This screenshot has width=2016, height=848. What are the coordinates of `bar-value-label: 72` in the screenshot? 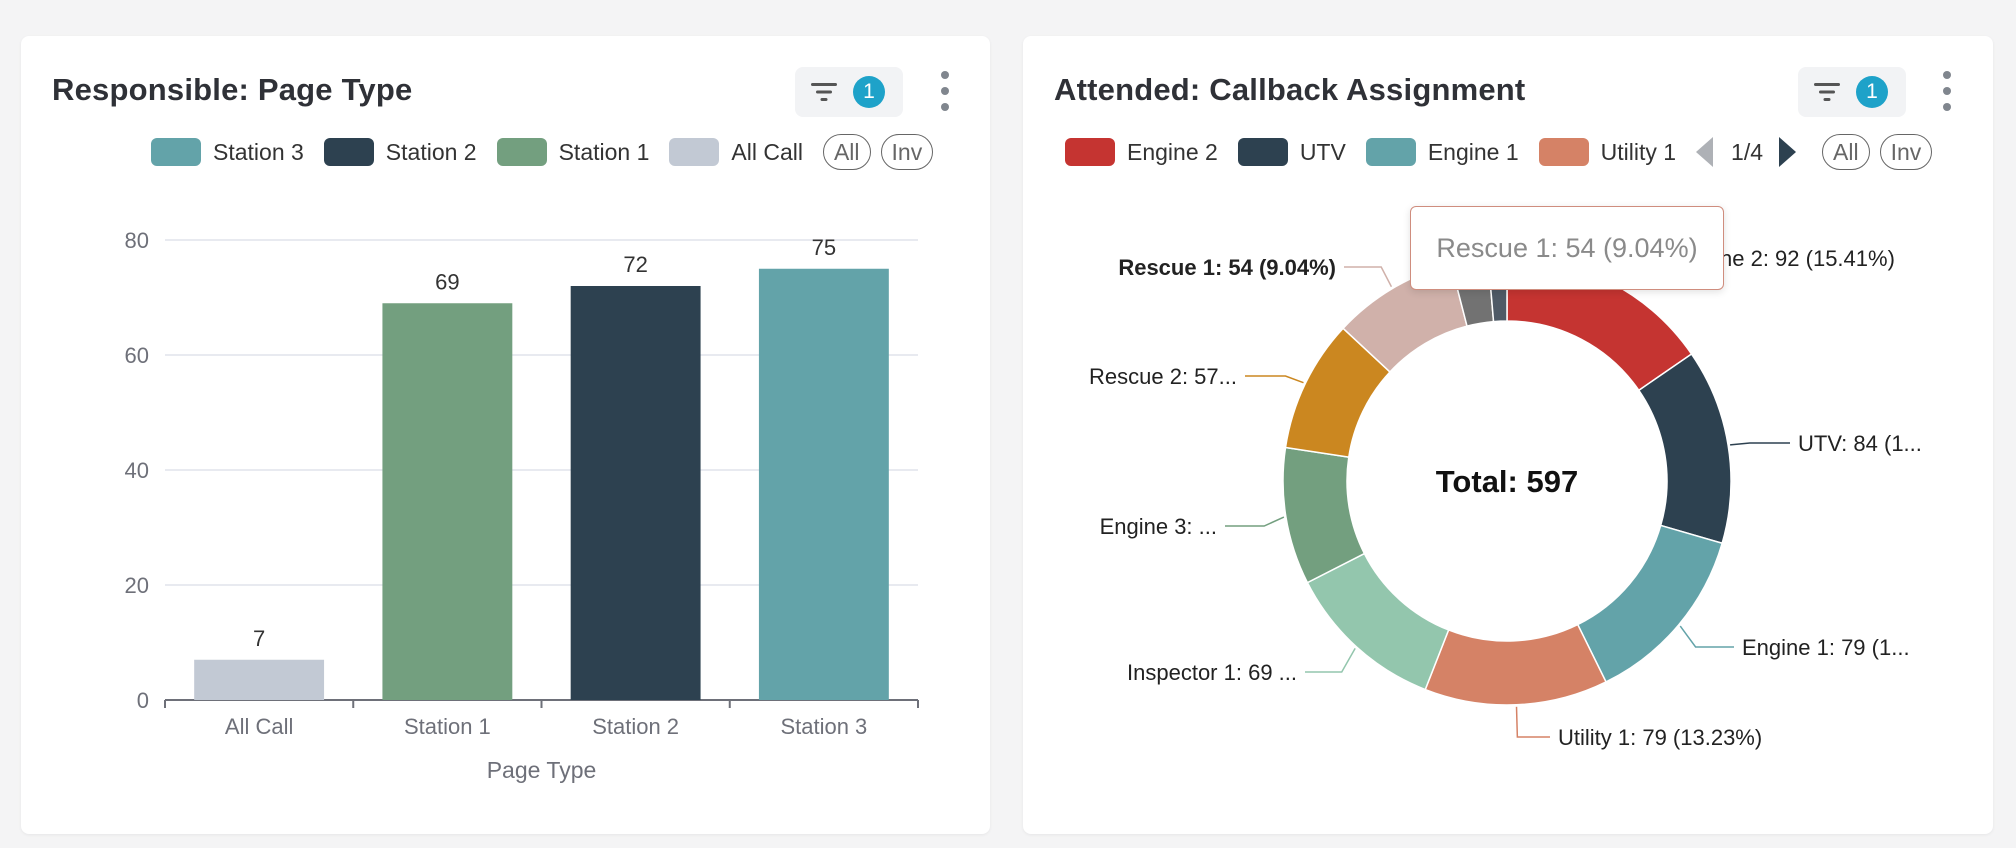 It's located at (635, 264).